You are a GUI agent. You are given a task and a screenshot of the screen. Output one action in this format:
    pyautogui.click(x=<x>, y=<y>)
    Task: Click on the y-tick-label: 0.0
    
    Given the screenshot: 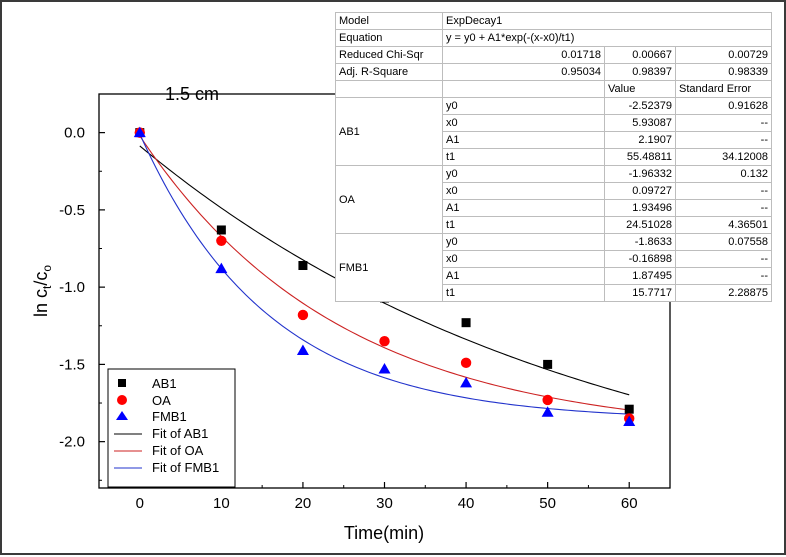 What is the action you would take?
    pyautogui.click(x=74, y=133)
    